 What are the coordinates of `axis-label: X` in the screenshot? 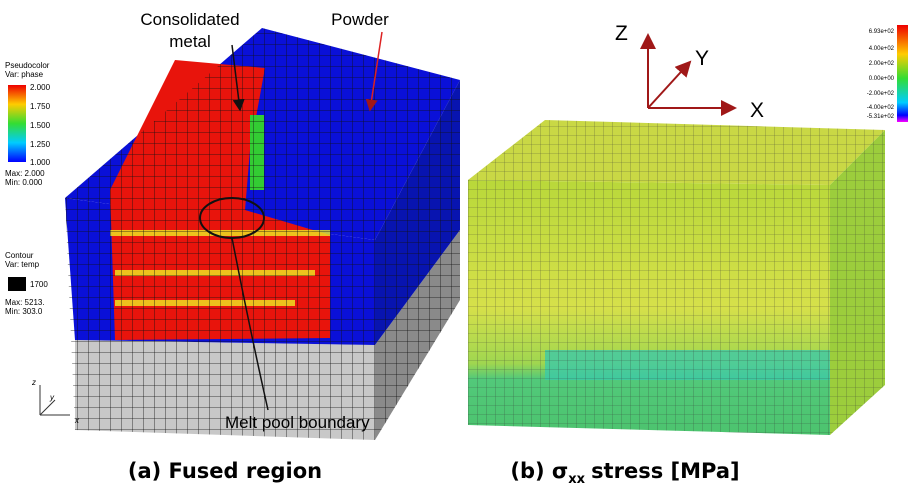 It's located at (757, 110).